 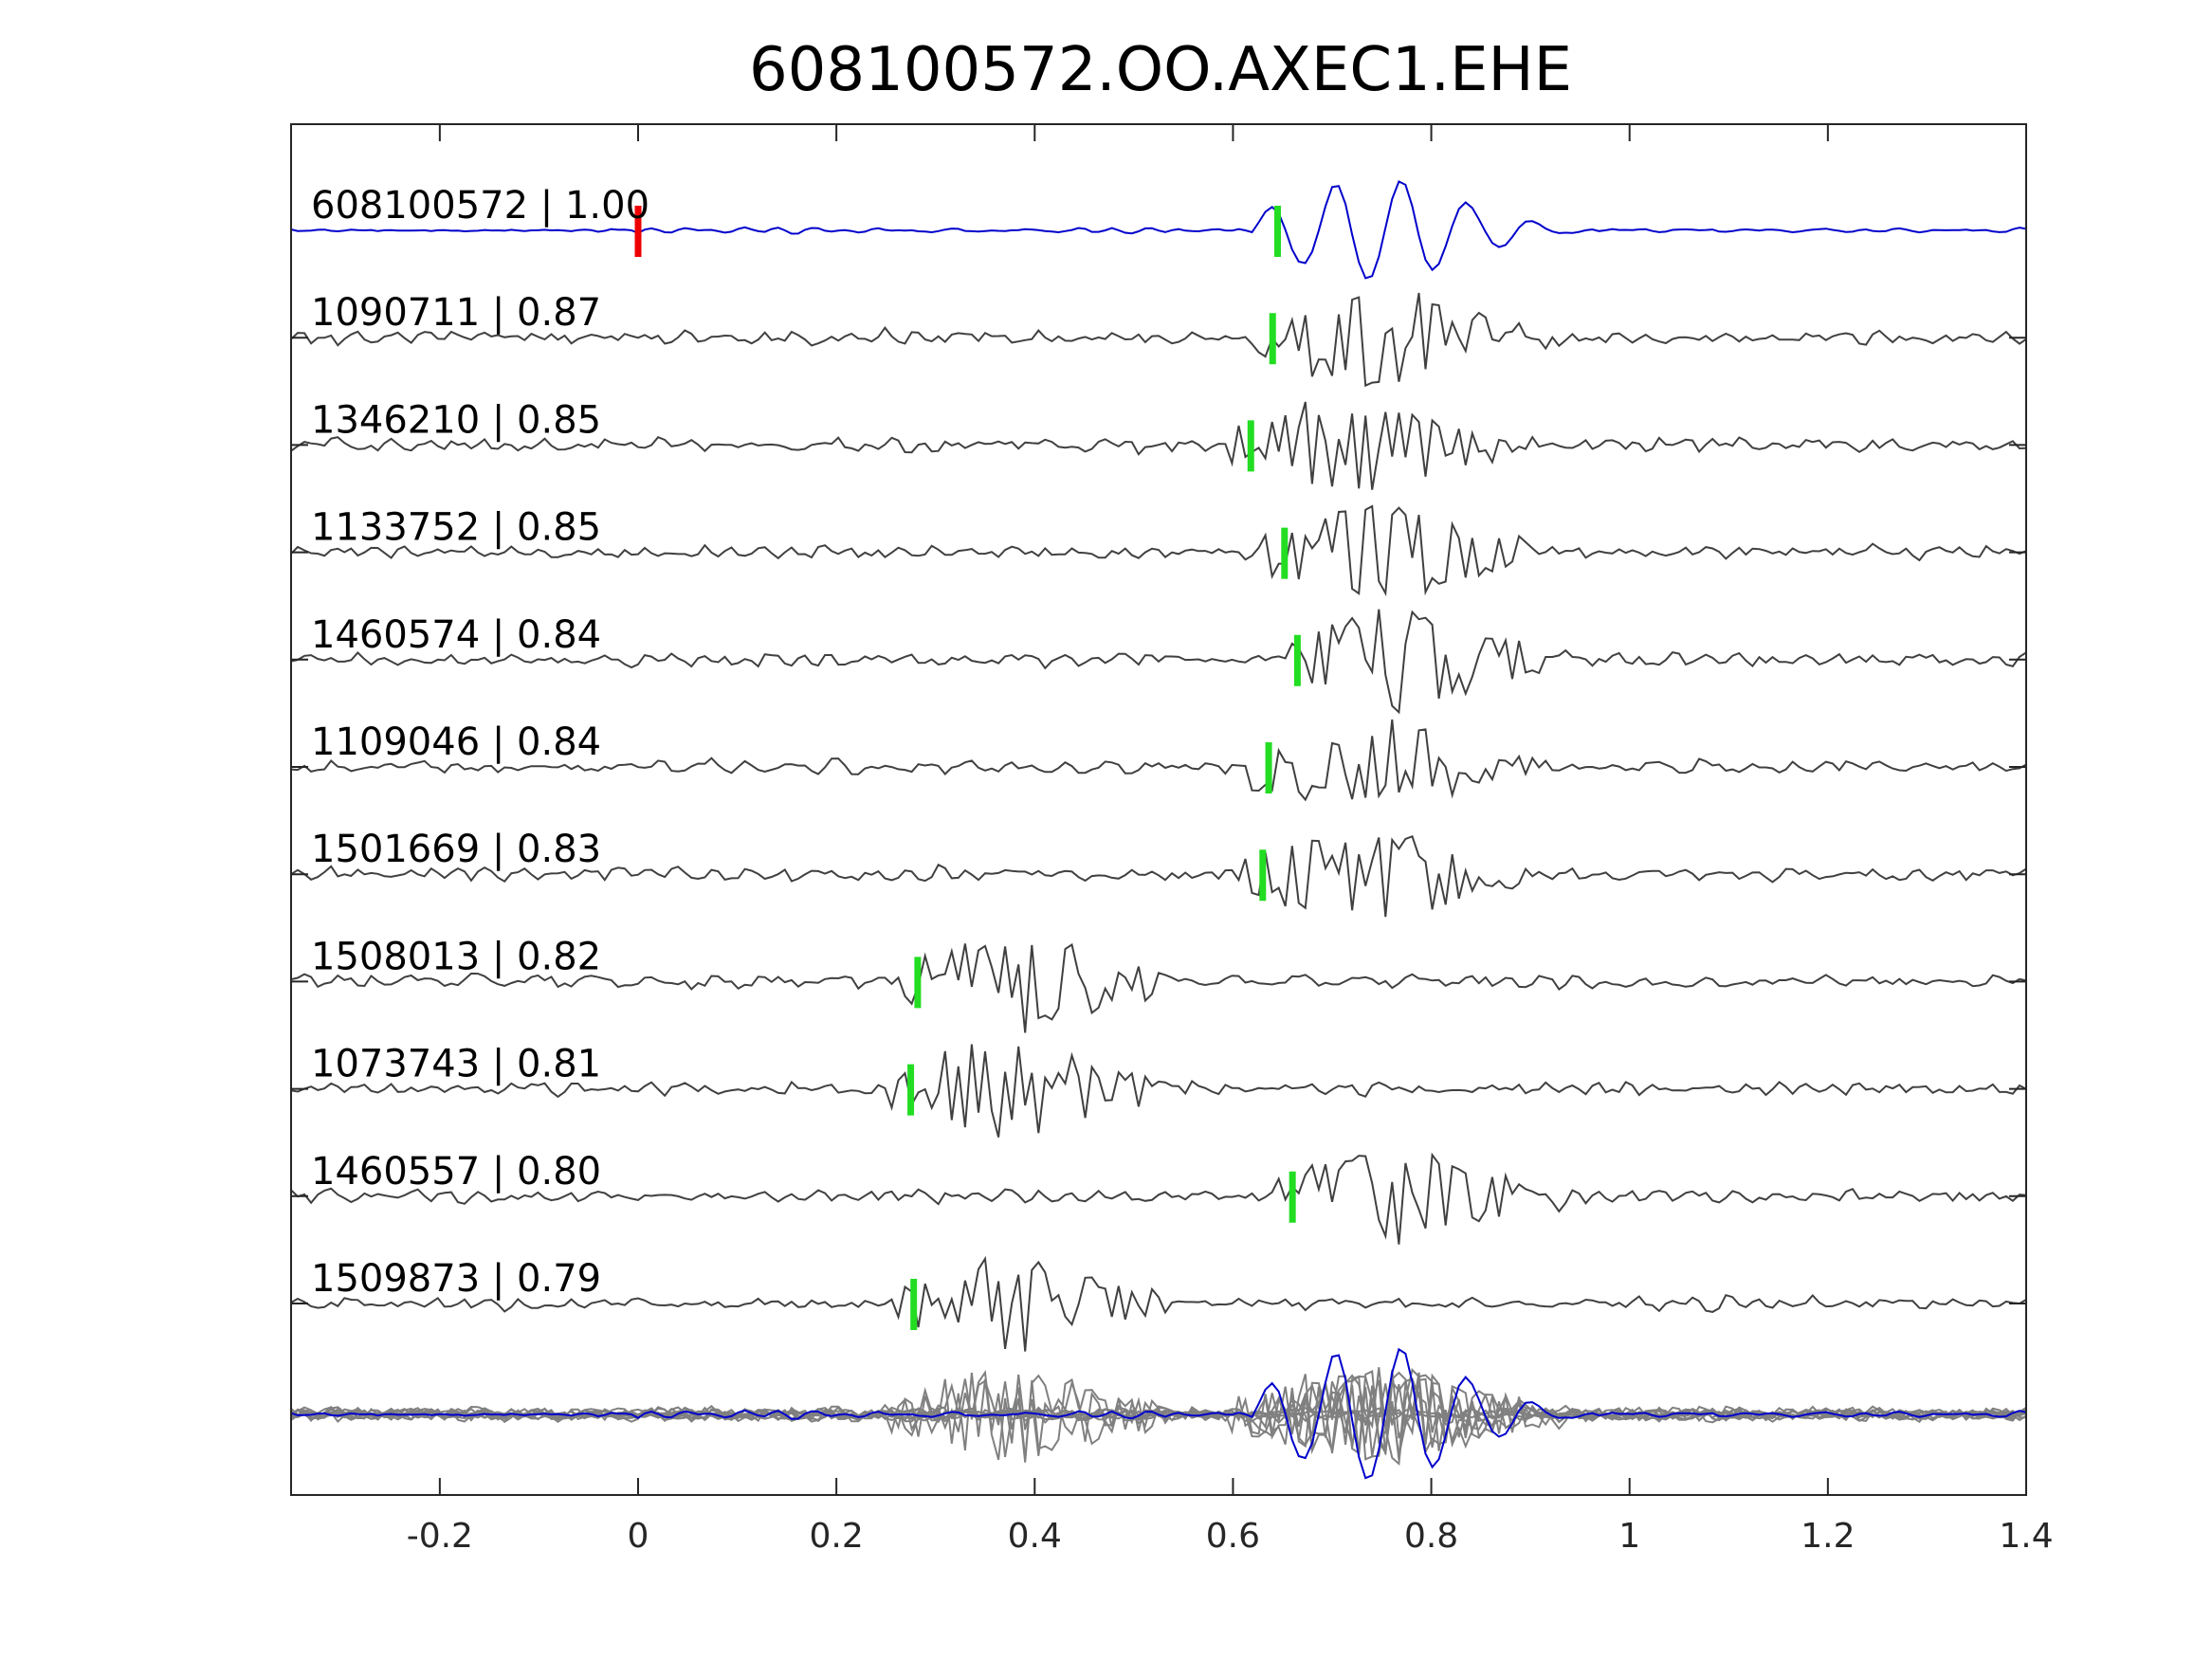 I want to click on stack-template-trace, so click(x=1158, y=1413).